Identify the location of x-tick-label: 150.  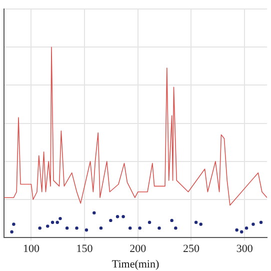
(85, 249).